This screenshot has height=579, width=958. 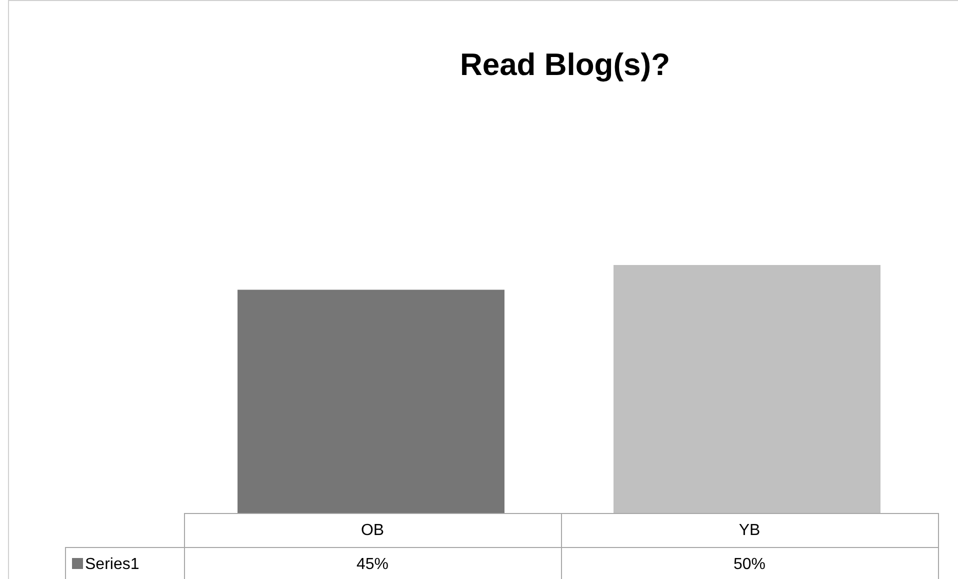 What do you see at coordinates (372, 563) in the screenshot?
I see `data-label: 45%` at bounding box center [372, 563].